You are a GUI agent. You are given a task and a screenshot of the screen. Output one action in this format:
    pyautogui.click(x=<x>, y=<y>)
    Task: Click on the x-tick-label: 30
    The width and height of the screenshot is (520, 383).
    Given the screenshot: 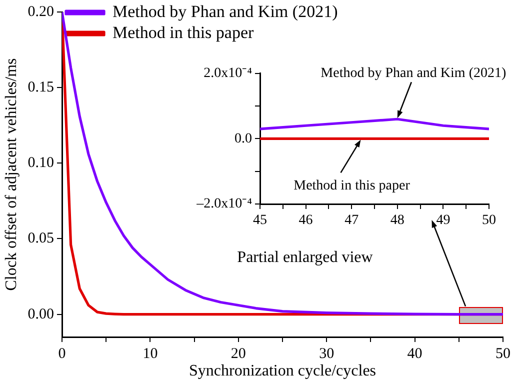 What is the action you would take?
    pyautogui.click(x=326, y=354)
    